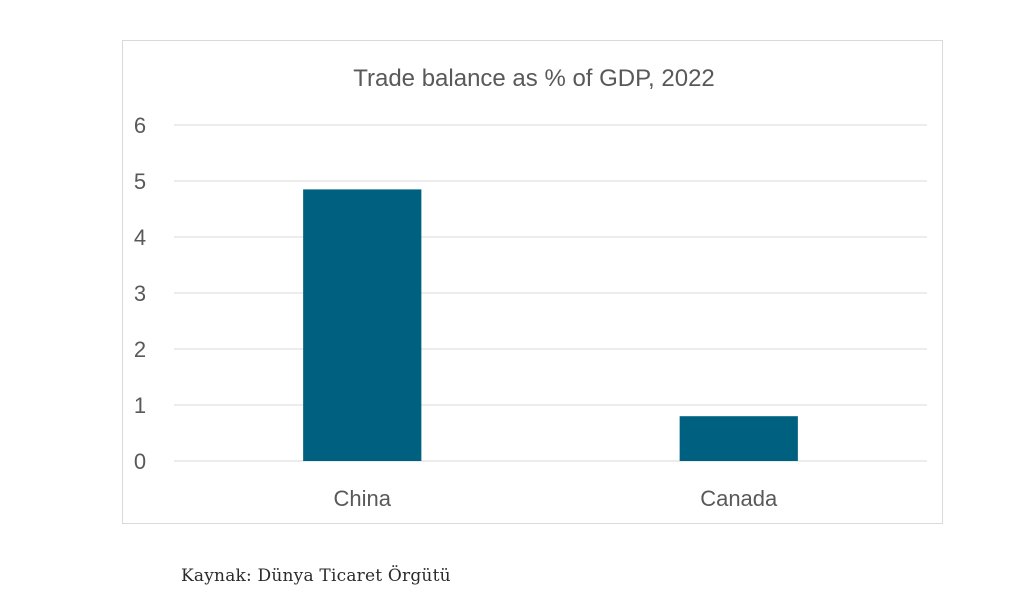 The height and width of the screenshot is (608, 1024). What do you see at coordinates (363, 498) in the screenshot?
I see `x-tick-label: China` at bounding box center [363, 498].